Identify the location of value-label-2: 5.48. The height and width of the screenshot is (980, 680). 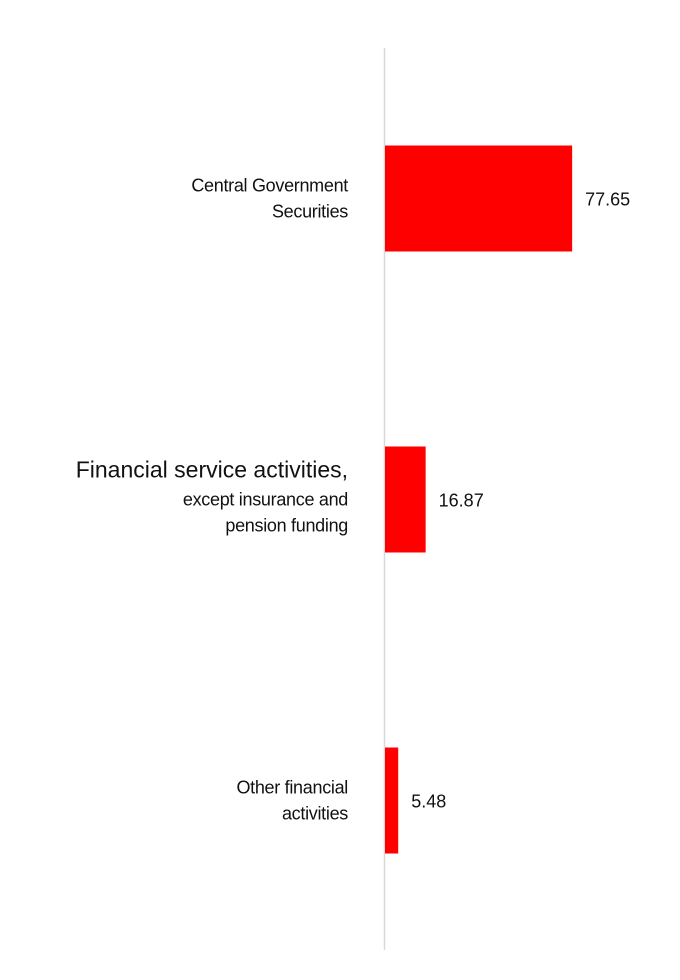
(428, 802).